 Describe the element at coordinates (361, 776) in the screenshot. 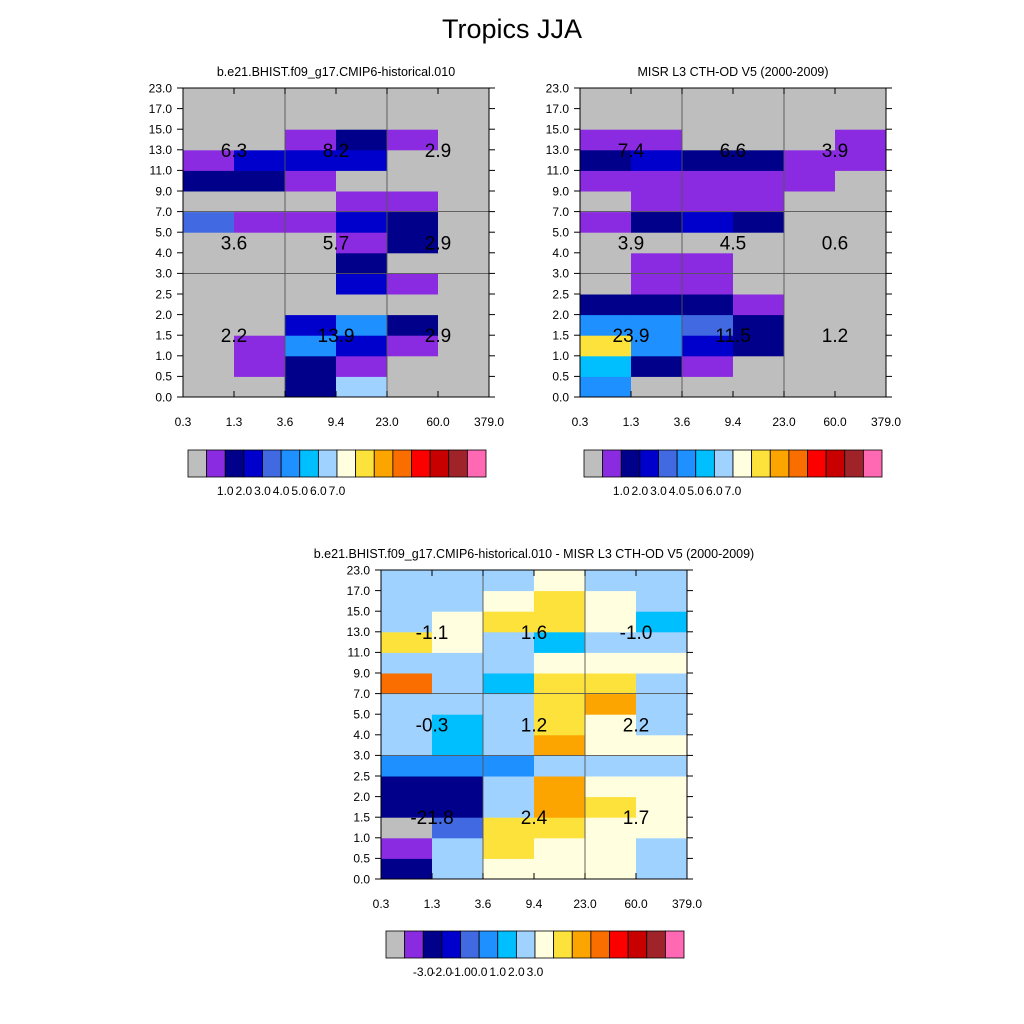

I see `y-tick-label: 2.5` at that location.